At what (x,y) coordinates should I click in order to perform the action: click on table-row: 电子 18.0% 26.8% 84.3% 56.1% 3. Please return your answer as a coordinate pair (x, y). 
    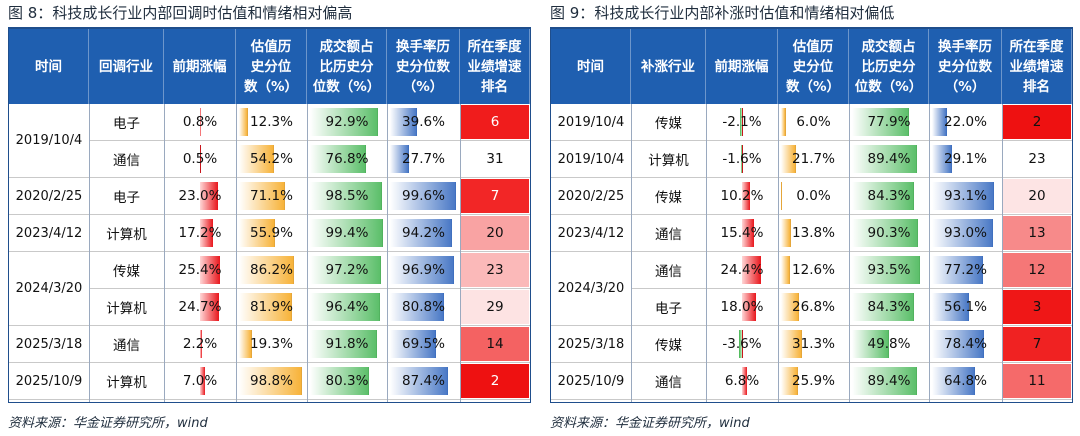
    Looking at the image, I should click on (811, 307).